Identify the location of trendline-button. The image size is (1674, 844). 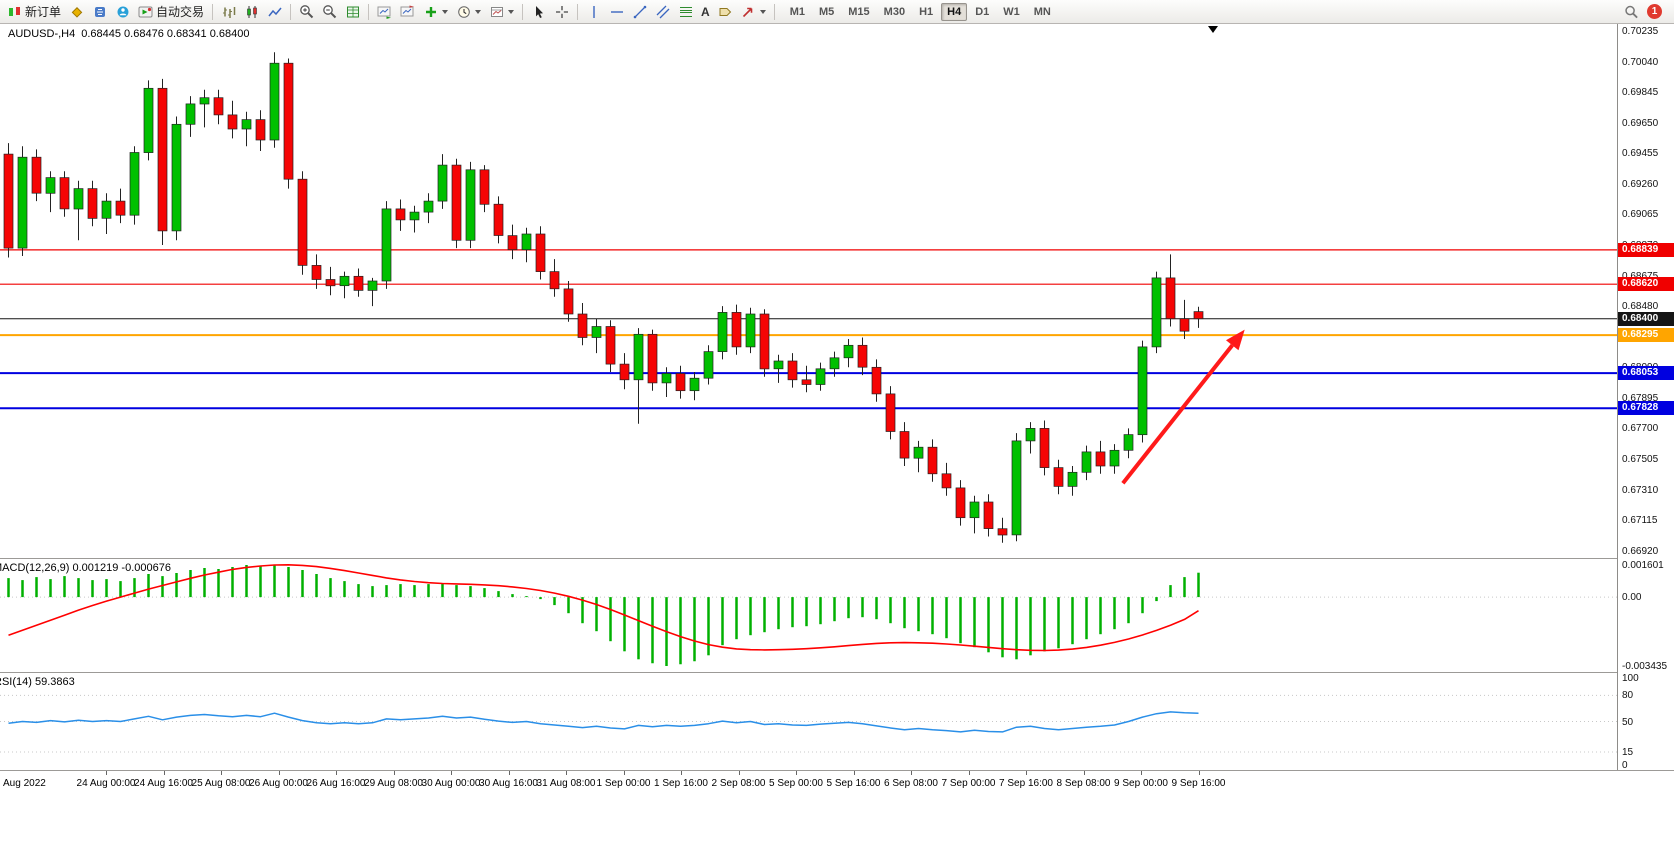
(639, 12).